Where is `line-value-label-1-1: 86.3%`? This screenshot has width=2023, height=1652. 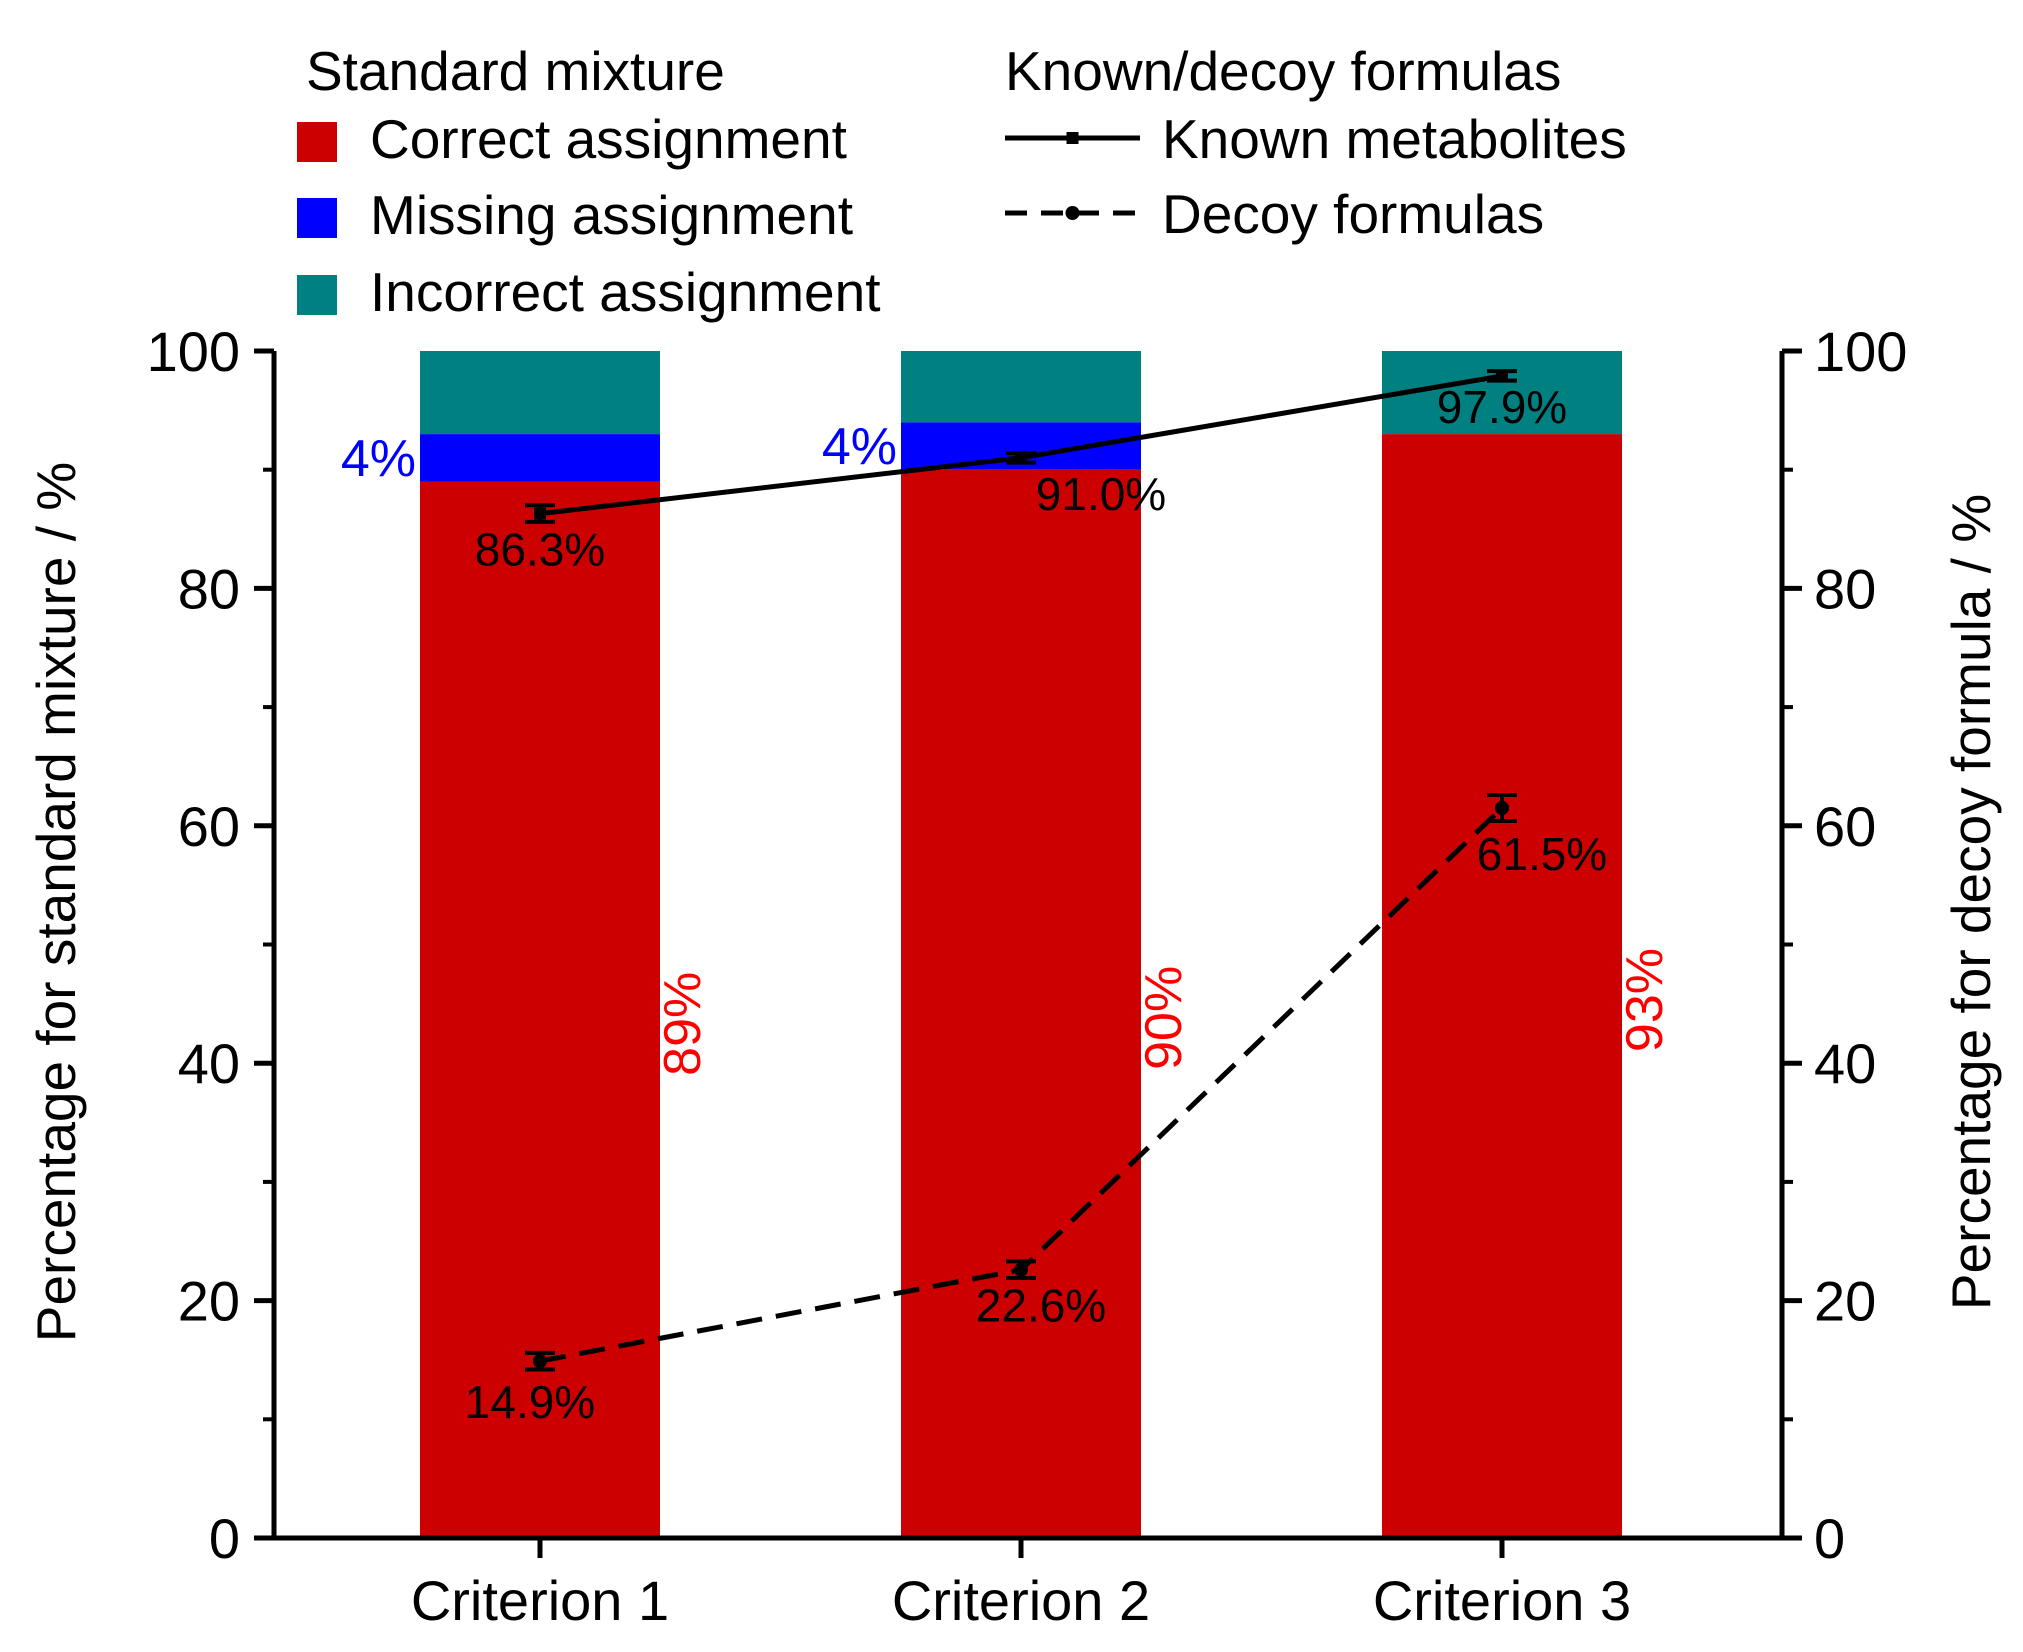 line-value-label-1-1: 86.3% is located at coordinates (540, 550).